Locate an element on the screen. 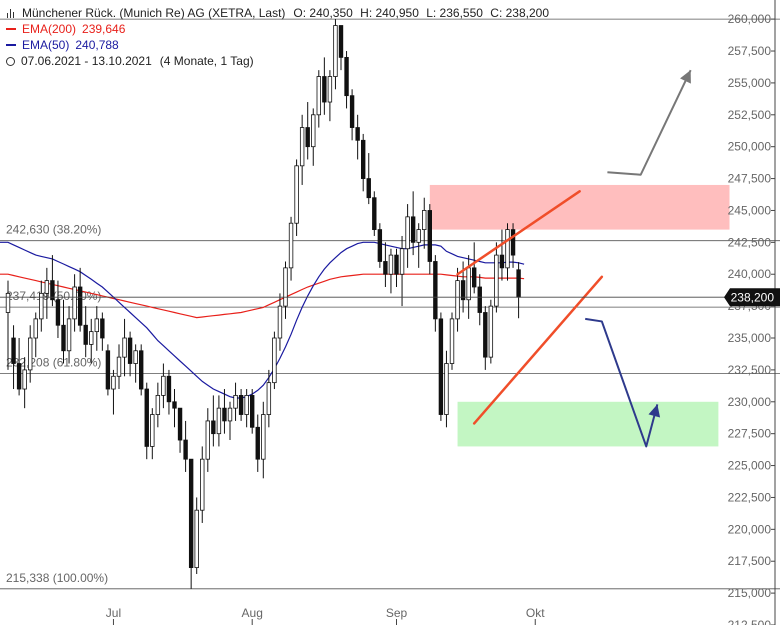  open-value: O: 240,350 is located at coordinates (322, 13).